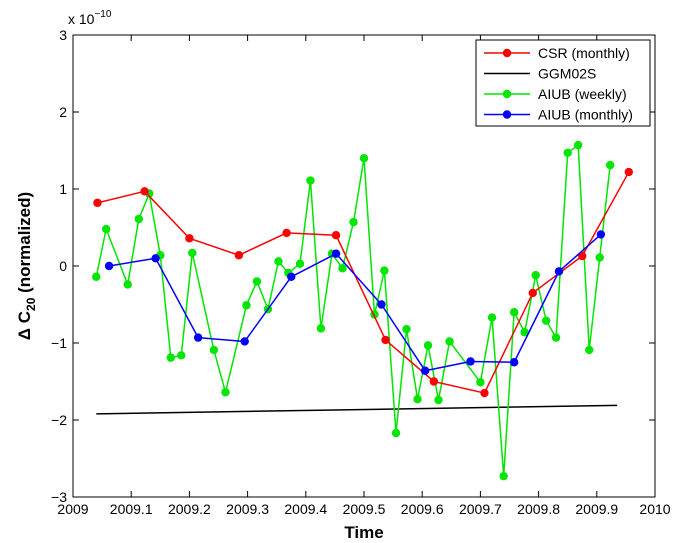  Describe the element at coordinates (189, 509) in the screenshot. I see `x-tick-label: 2009.2` at that location.